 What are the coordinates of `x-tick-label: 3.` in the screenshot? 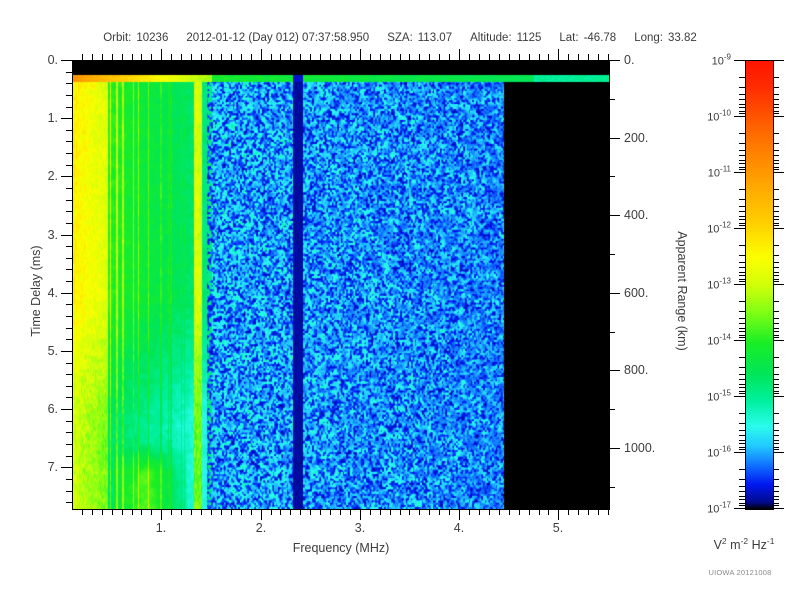 It's located at (360, 528).